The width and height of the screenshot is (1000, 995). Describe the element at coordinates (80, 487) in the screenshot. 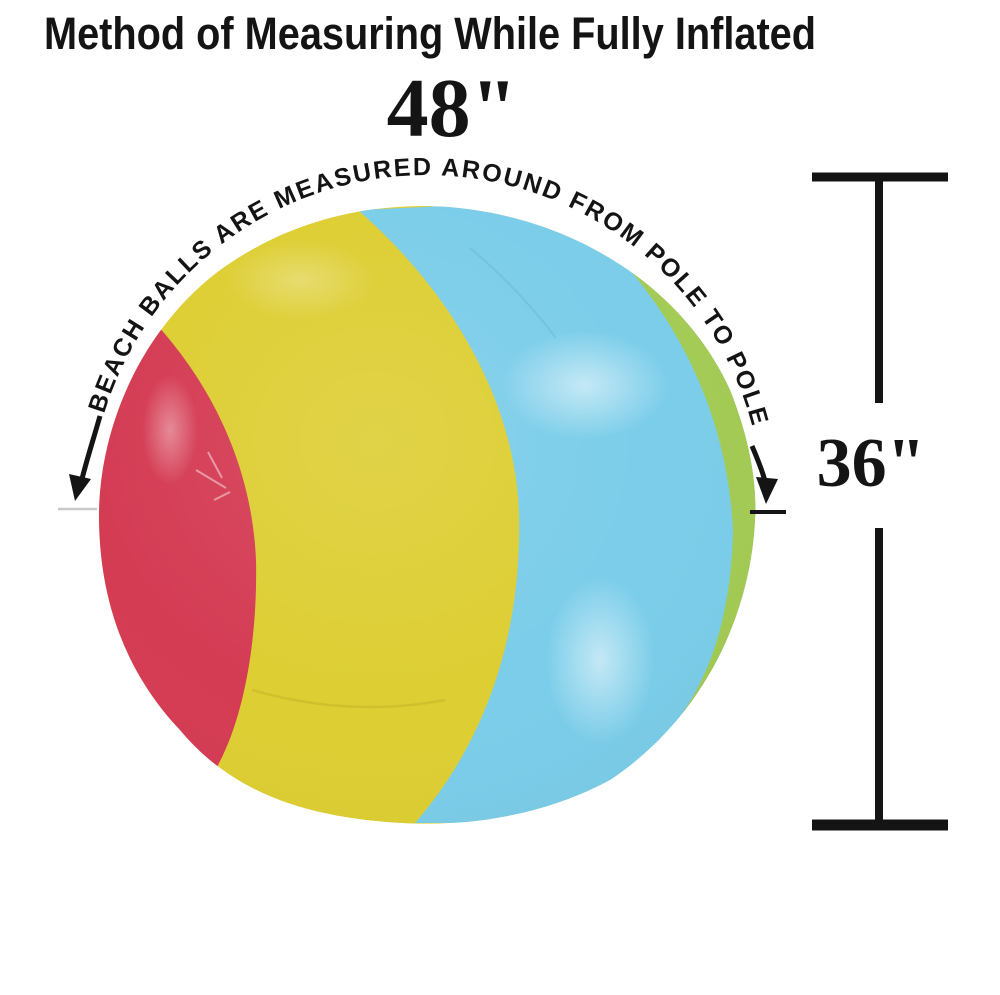

I see `left-pole-arrowhead` at that location.